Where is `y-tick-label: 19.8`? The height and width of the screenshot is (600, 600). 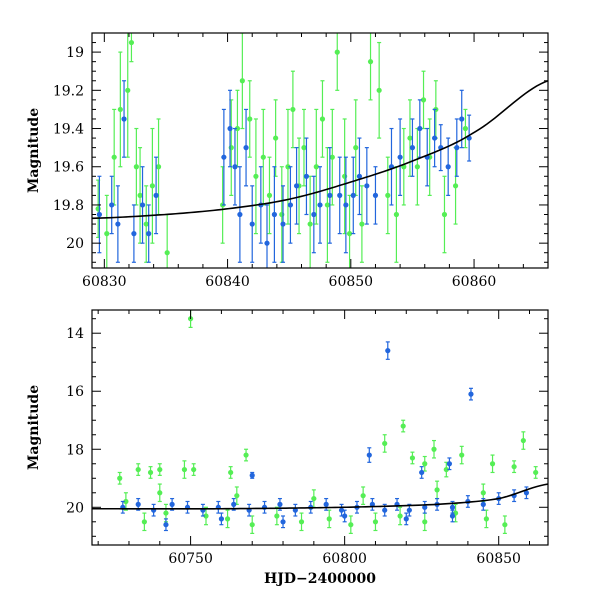 y-tick-label: 19.8 is located at coordinates (68, 206).